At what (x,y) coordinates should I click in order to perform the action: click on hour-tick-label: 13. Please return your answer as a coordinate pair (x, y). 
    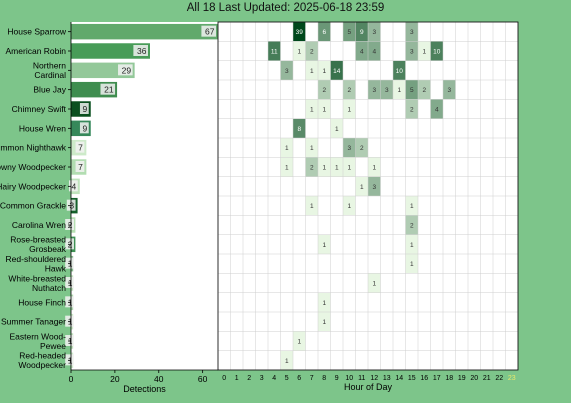
    Looking at the image, I should click on (387, 378).